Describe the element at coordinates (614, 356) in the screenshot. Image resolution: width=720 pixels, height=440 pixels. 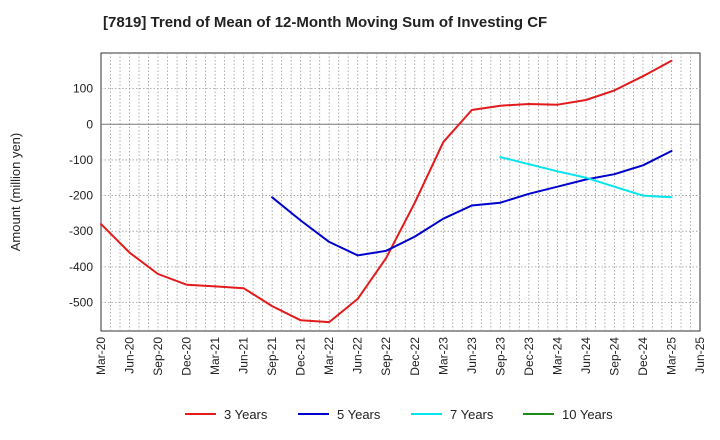
I see `x-tick-label: Sep-24` at that location.